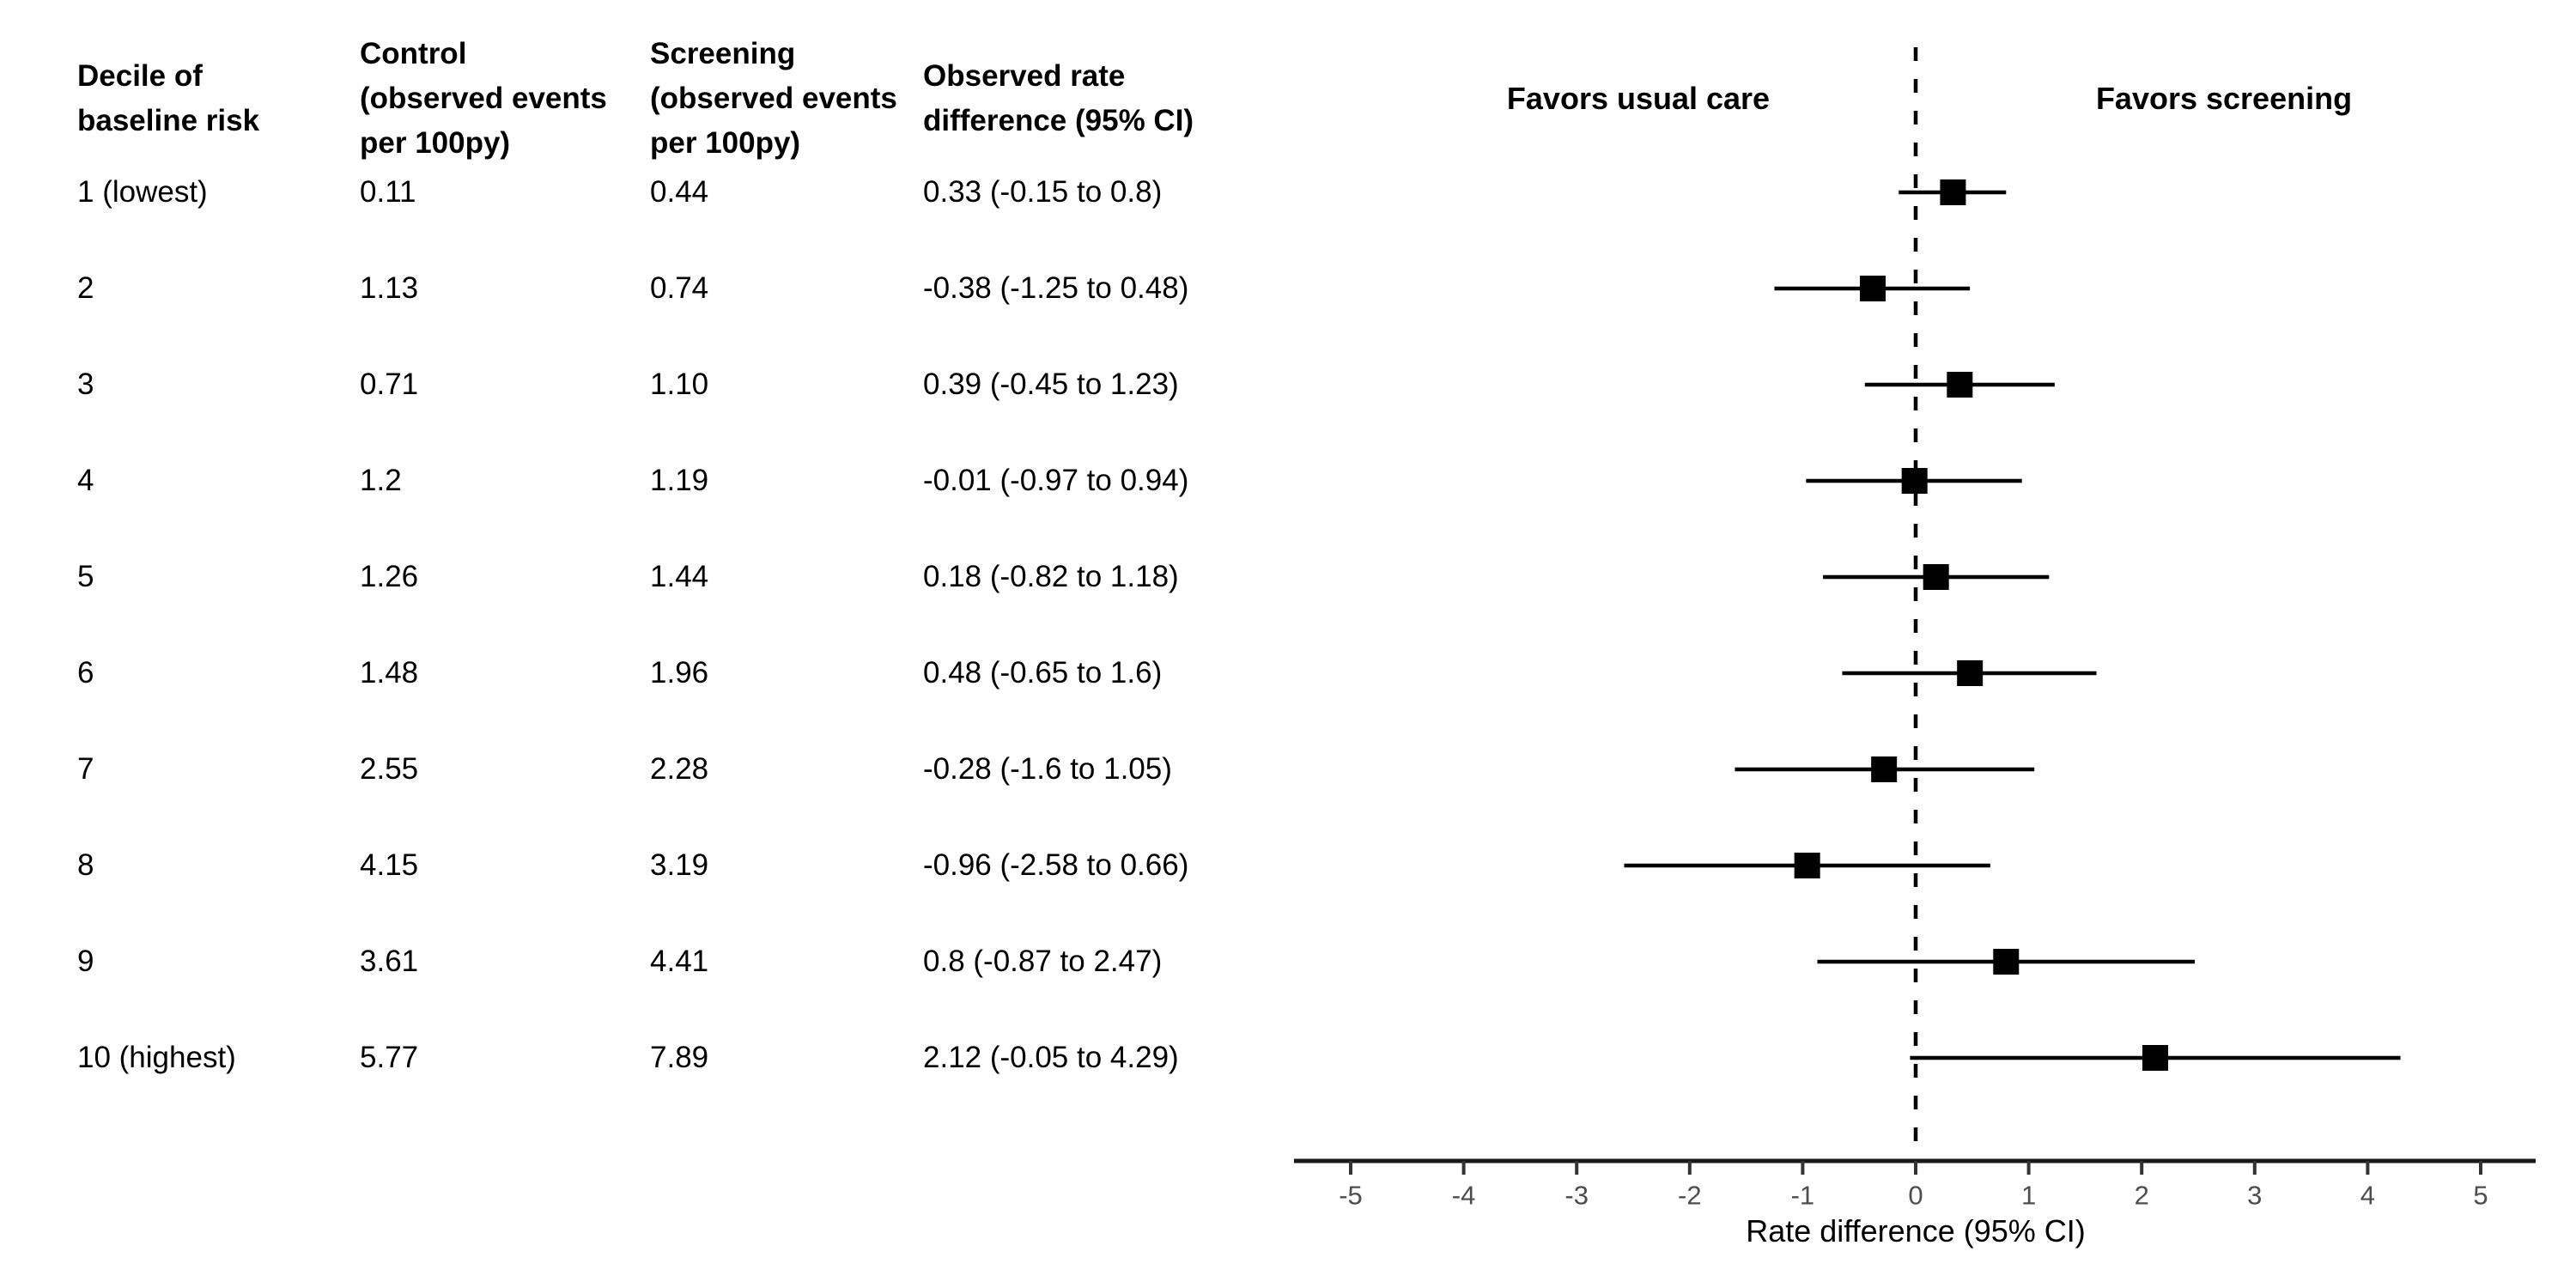 This screenshot has height=1288, width=2576. I want to click on x-axis-tick-label: 3, so click(2254, 1196).